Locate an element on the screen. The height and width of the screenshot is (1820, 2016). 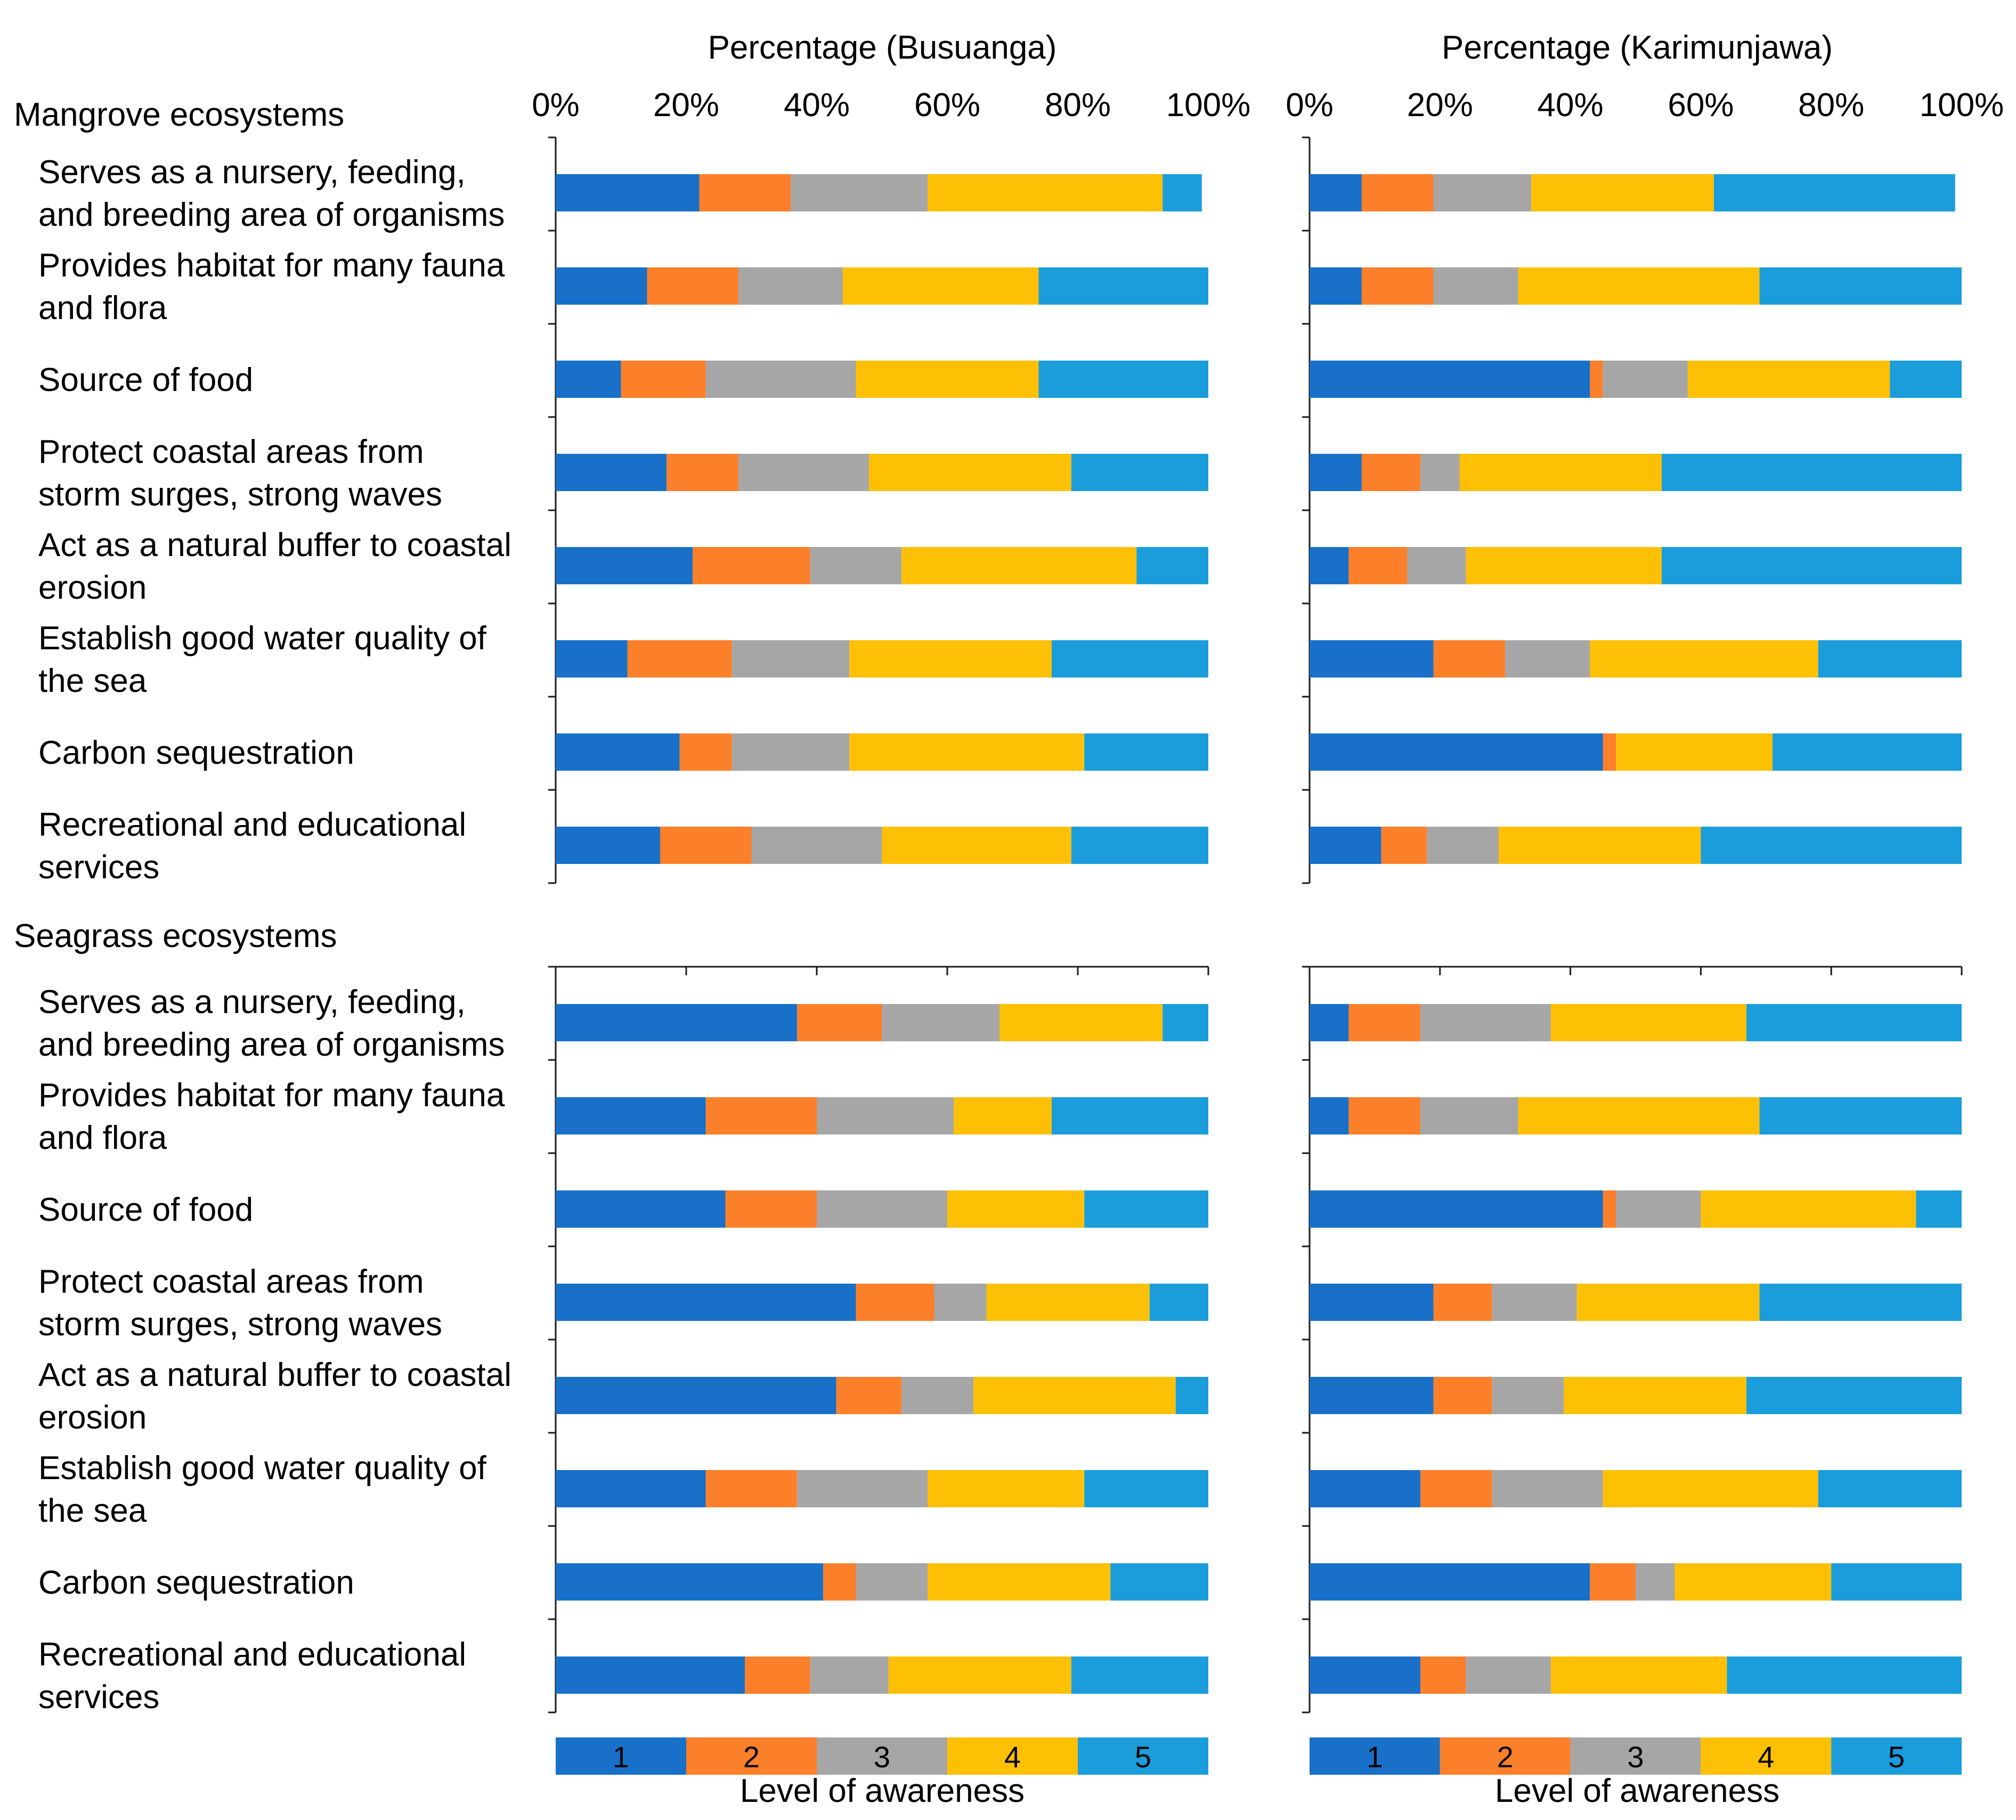
x-tick-label: 40% is located at coordinates (817, 105).